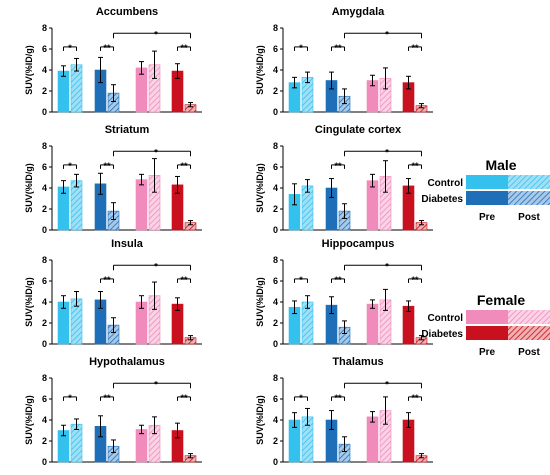  Describe the element at coordinates (500, 165) in the screenshot. I see `legend-title: Male` at that location.